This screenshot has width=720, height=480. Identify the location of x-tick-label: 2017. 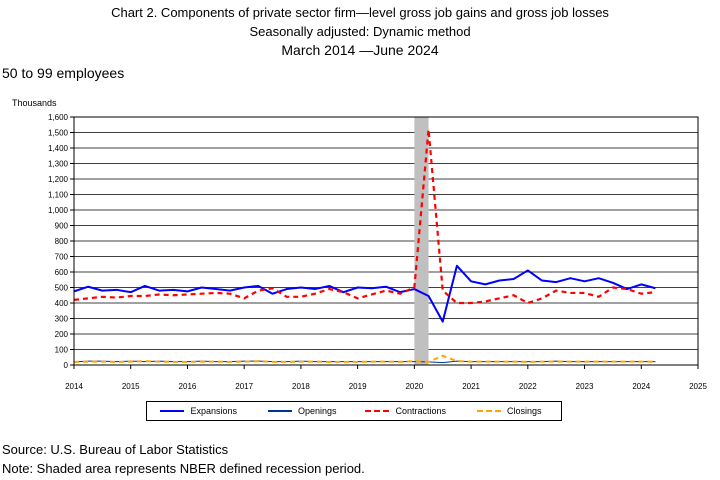
(244, 386).